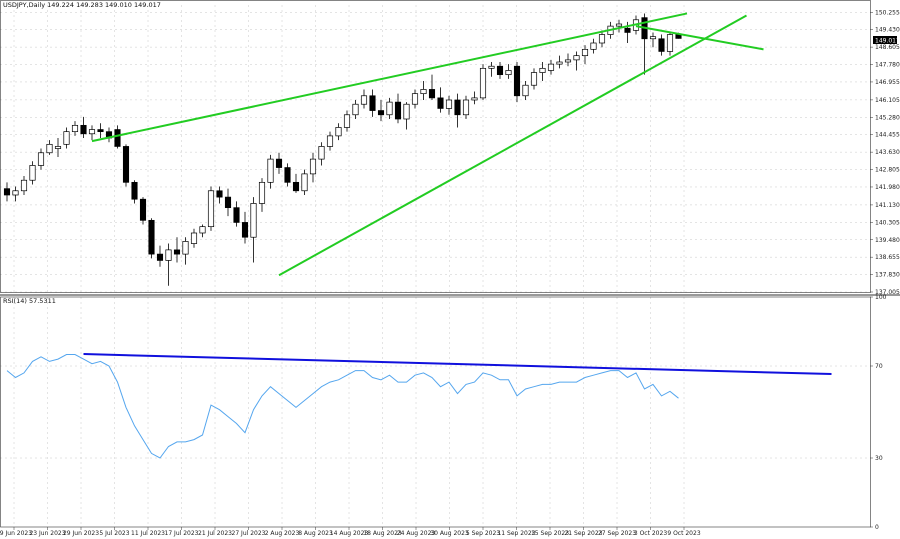  I want to click on price-tick-label: 149.430, so click(887, 30).